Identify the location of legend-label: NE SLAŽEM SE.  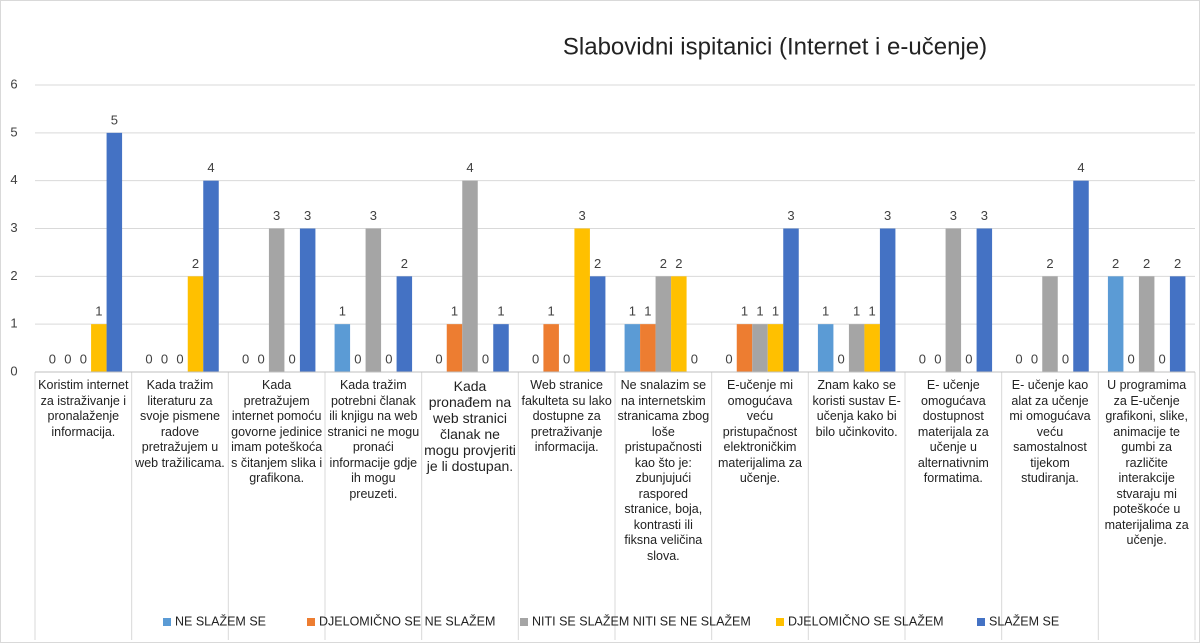
(220, 620).